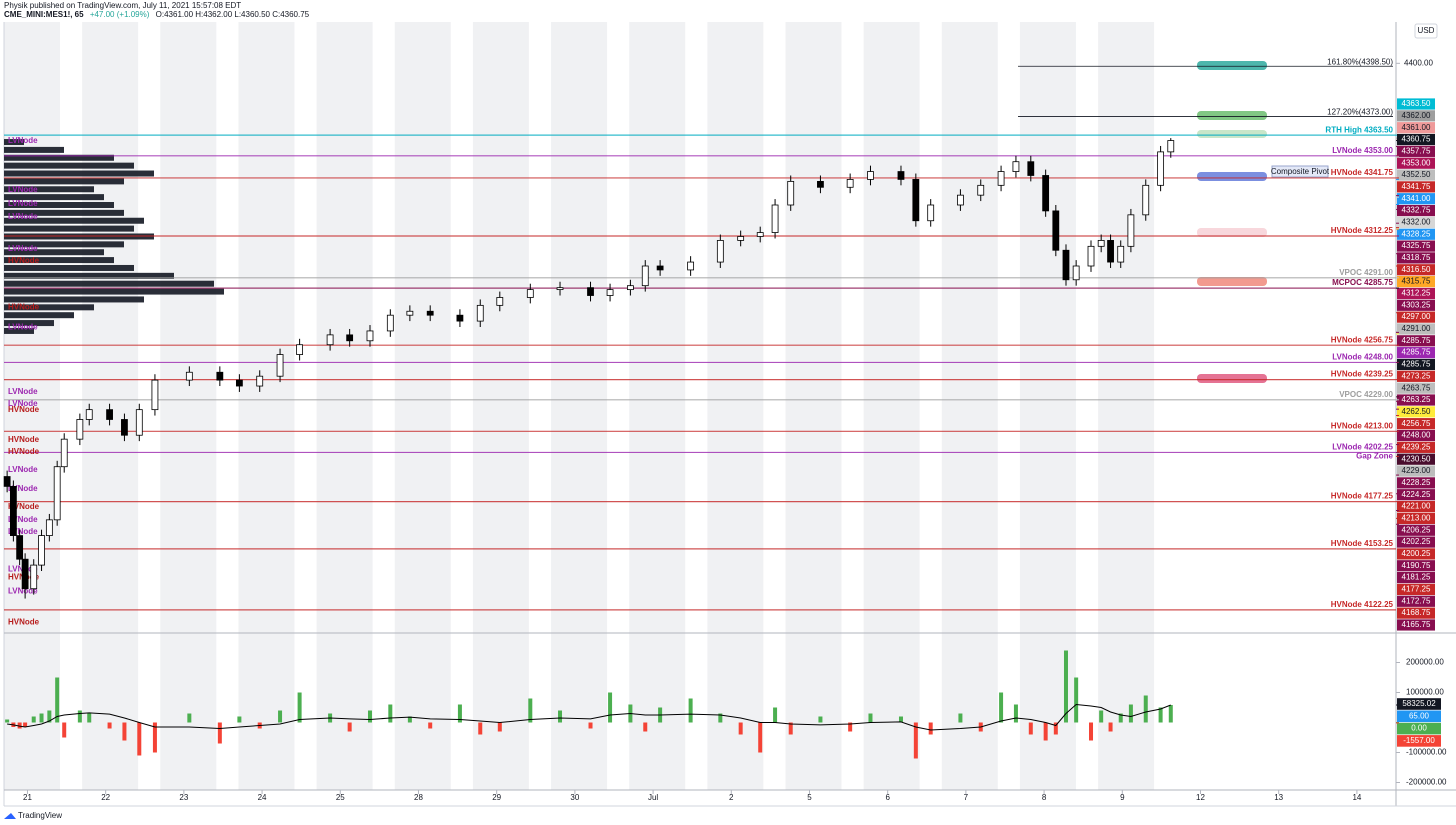  I want to click on x-tick-label: Jul, so click(653, 797).